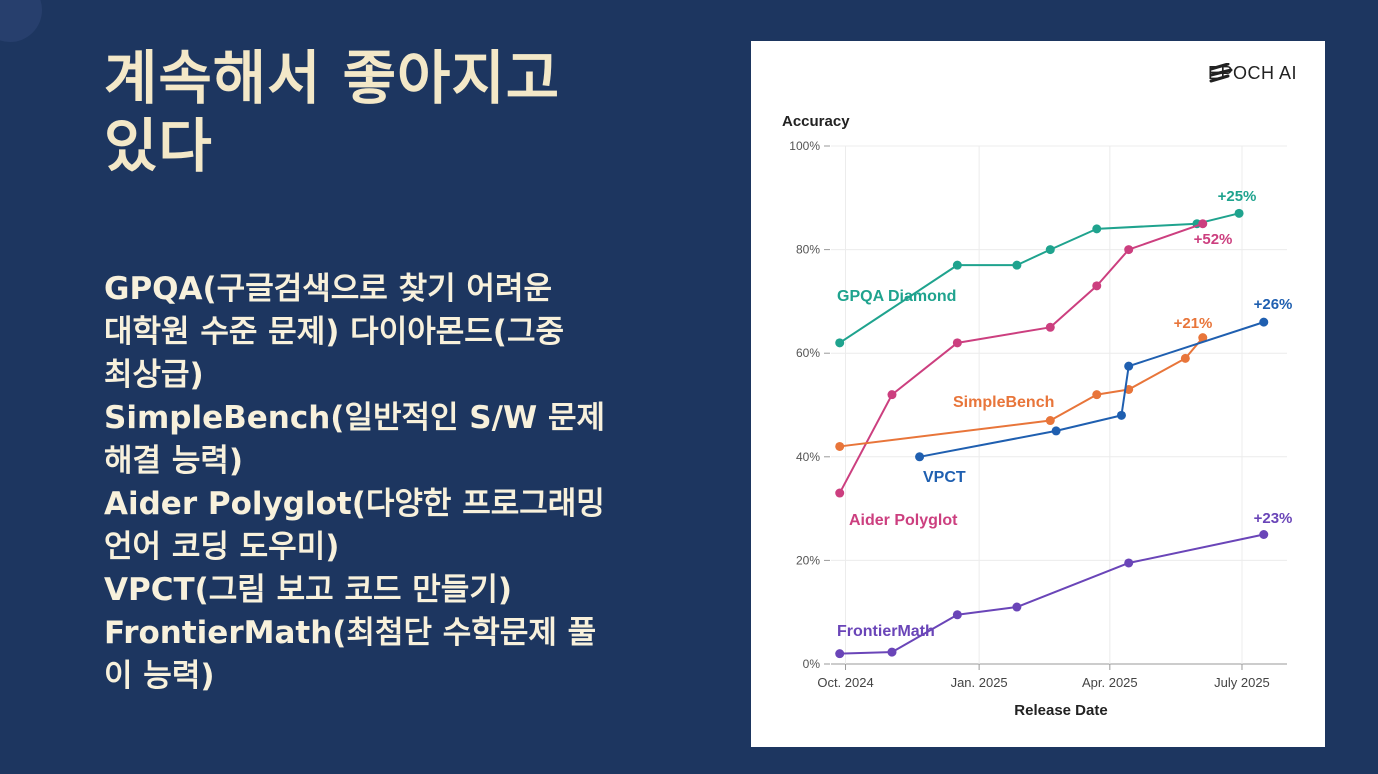  Describe the element at coordinates (1237, 196) in the screenshot. I see `change-label-gpqa-diamond: +25%` at that location.